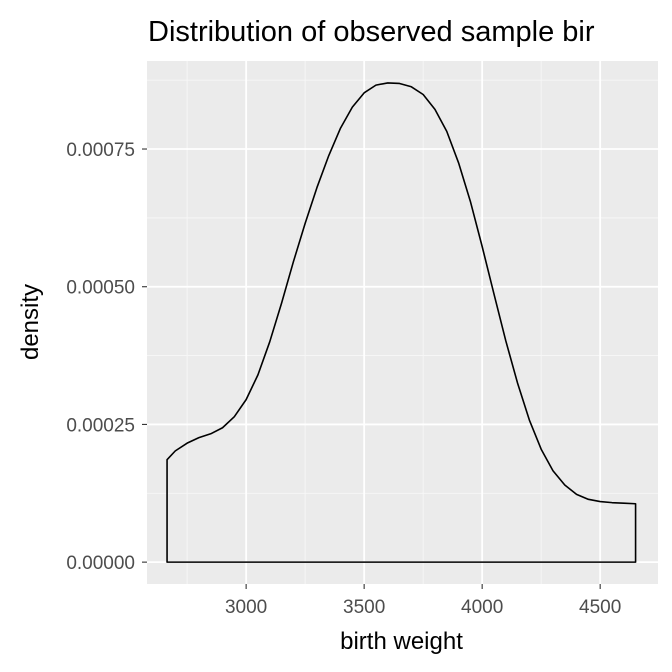 This screenshot has height=672, width=672. What do you see at coordinates (100, 288) in the screenshot?
I see `y-tick-label: 0.00050` at bounding box center [100, 288].